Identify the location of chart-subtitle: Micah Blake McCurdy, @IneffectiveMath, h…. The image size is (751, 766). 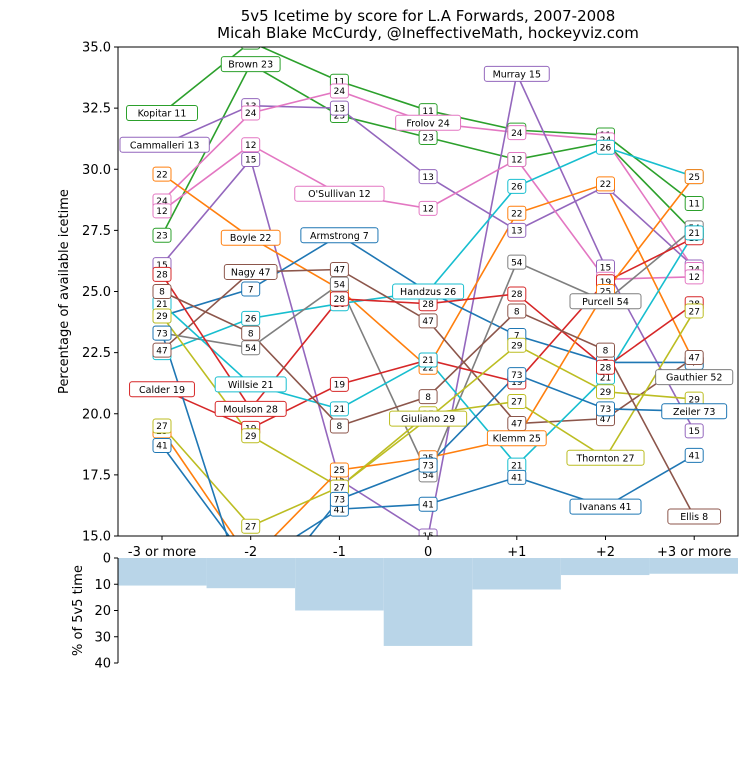
(428, 33).